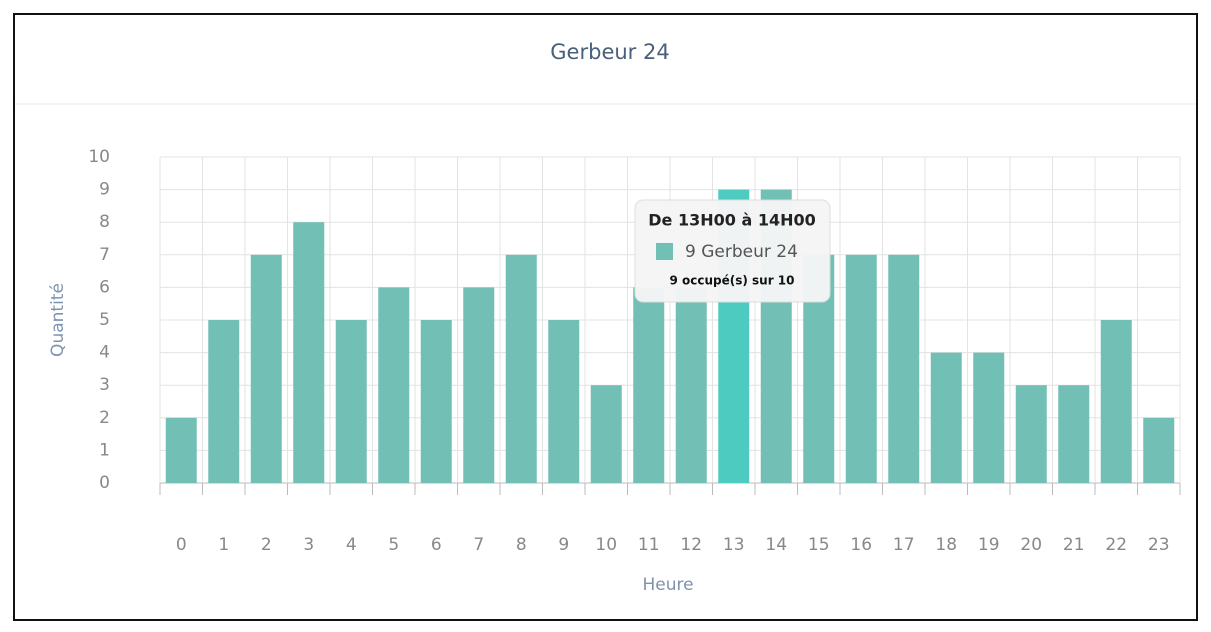  I want to click on y-tick-label: 8, so click(104, 222).